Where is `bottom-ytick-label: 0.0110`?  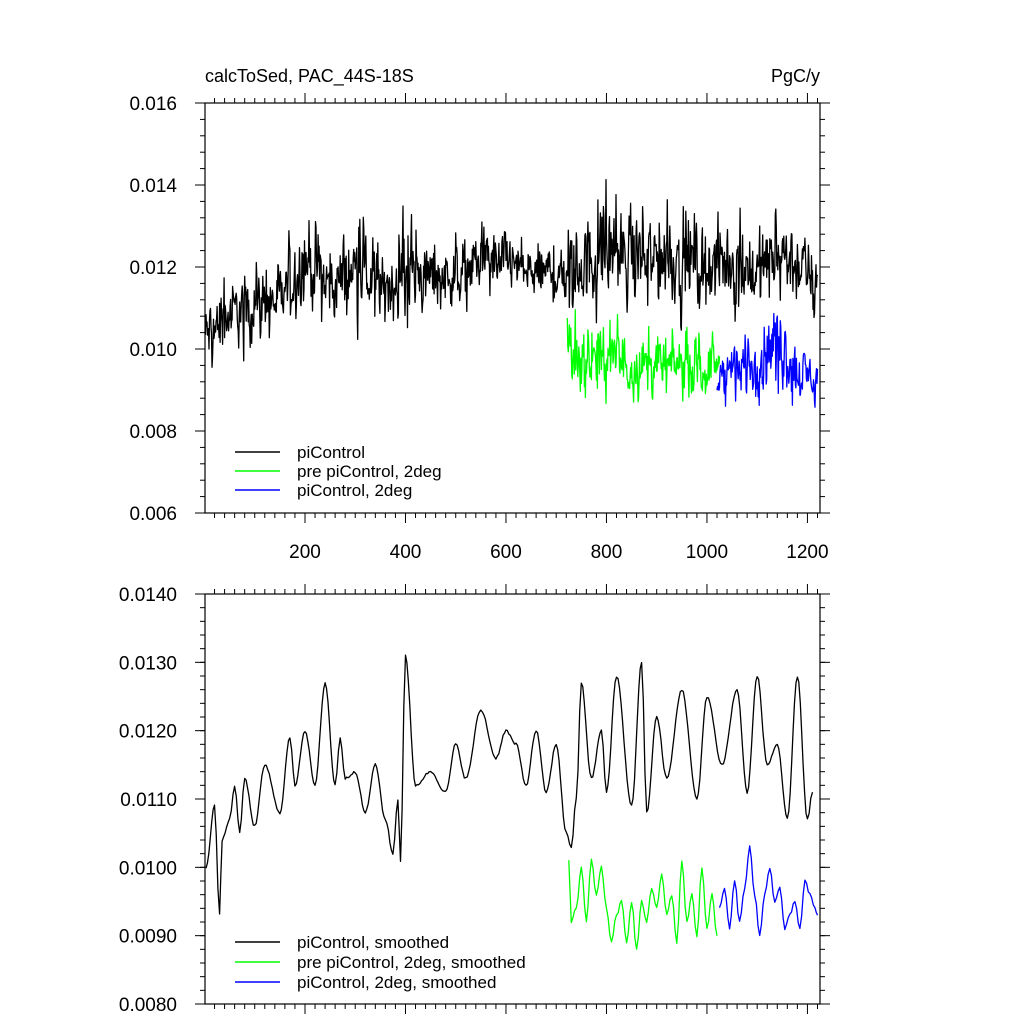
bottom-ytick-label: 0.0110 is located at coordinates (148, 800).